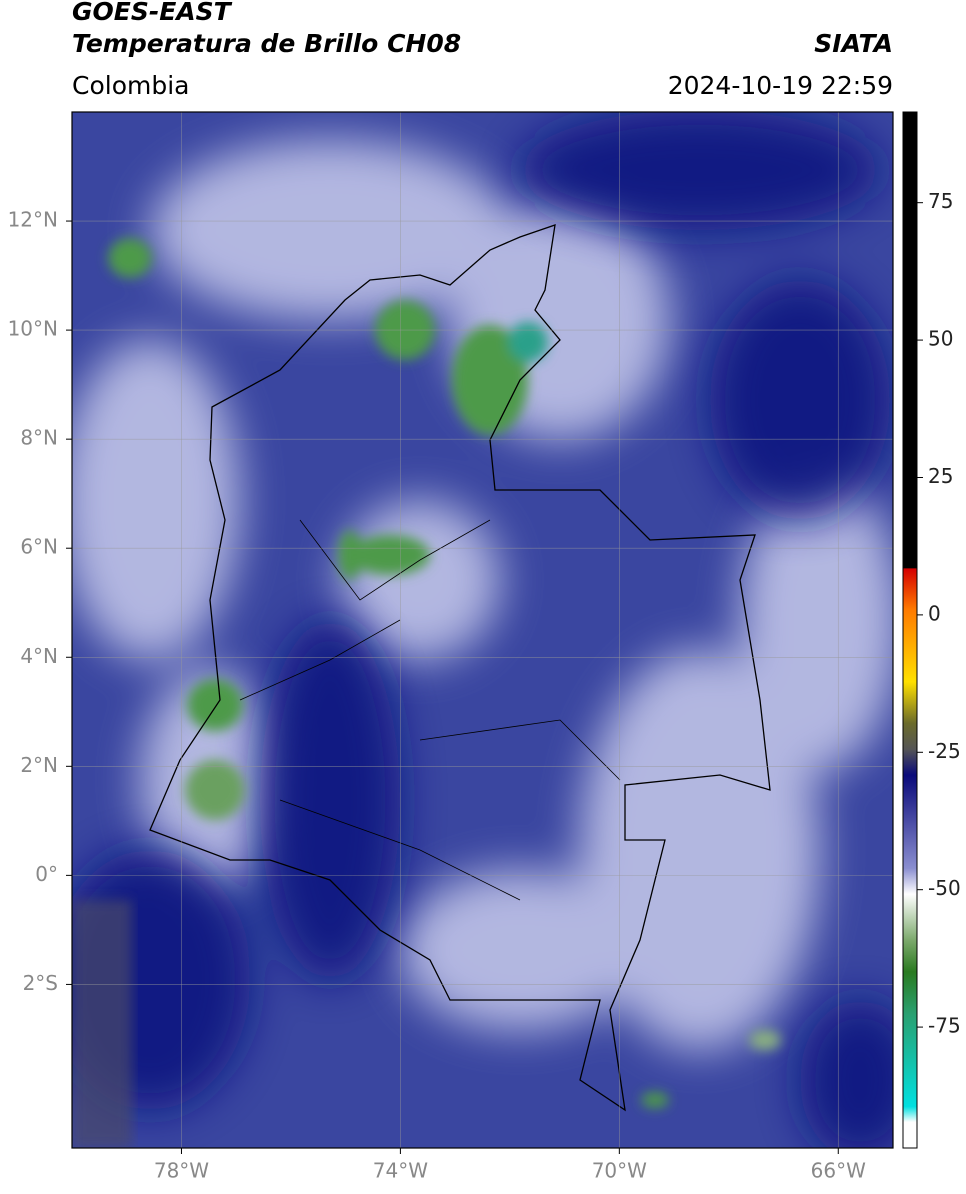  Describe the element at coordinates (780, 85) in the screenshot. I see `datetime: 2024-10-19 22:59` at that location.